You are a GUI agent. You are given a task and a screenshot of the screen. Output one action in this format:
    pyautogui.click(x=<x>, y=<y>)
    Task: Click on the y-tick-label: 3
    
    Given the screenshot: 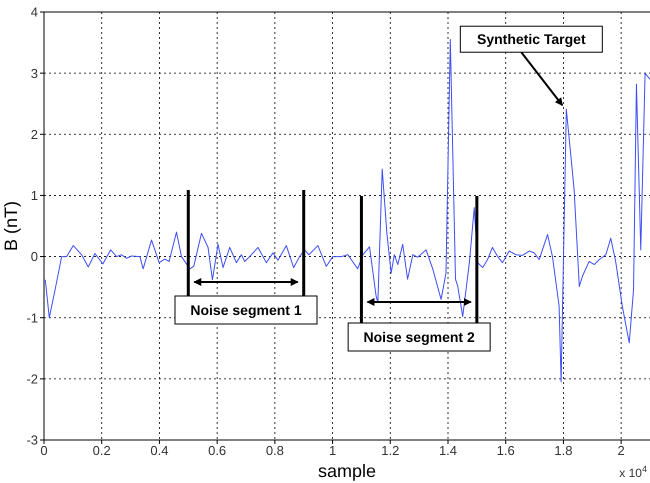 What is the action you would take?
    pyautogui.click(x=34, y=73)
    